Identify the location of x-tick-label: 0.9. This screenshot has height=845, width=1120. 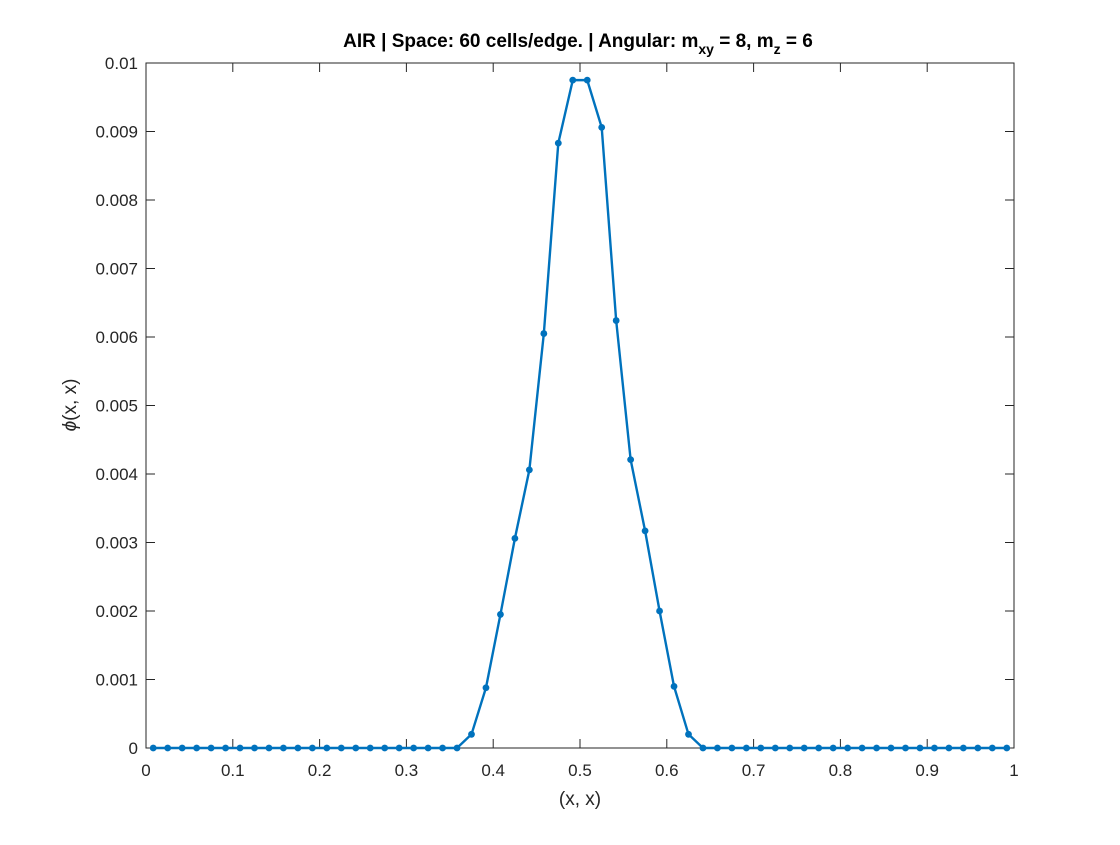
(927, 770).